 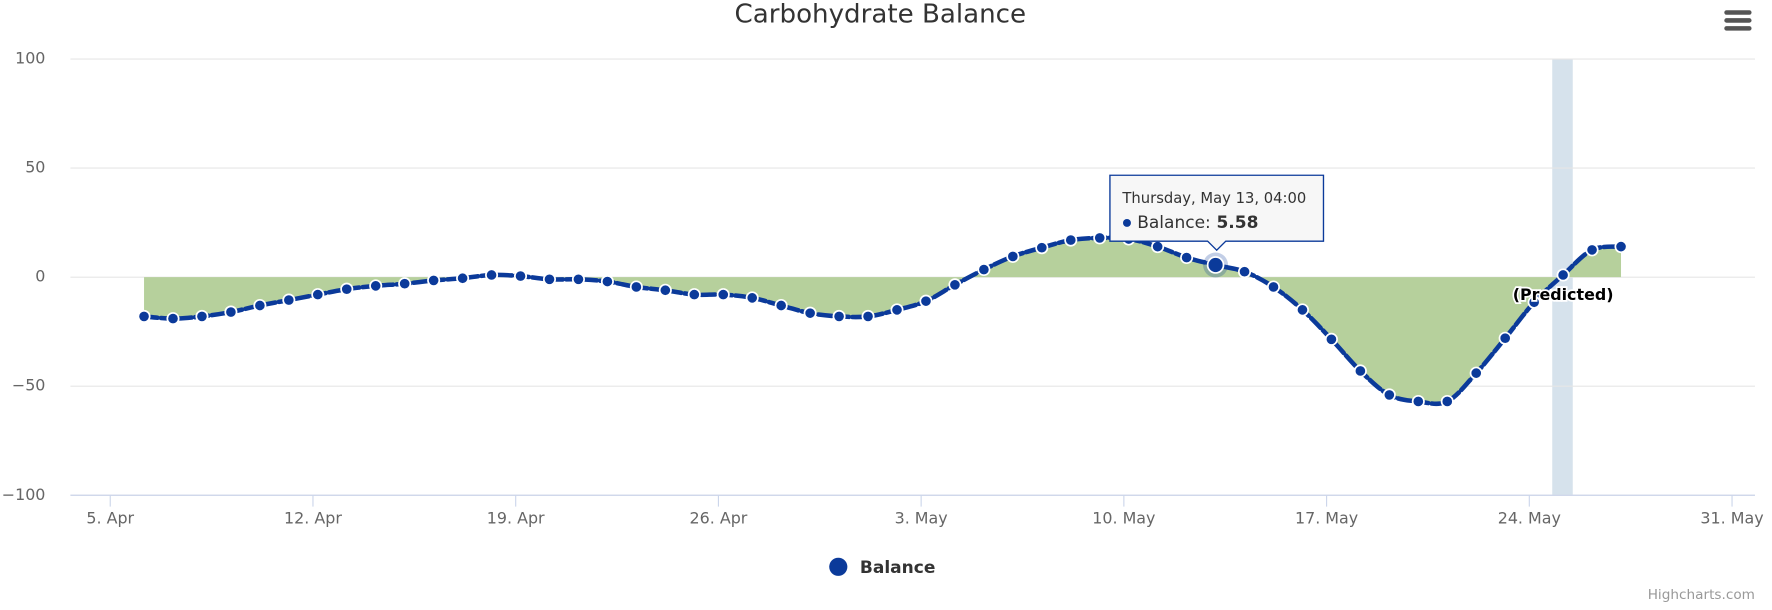 What do you see at coordinates (1123, 518) in the screenshot?
I see `x-tick-label: 10. May` at bounding box center [1123, 518].